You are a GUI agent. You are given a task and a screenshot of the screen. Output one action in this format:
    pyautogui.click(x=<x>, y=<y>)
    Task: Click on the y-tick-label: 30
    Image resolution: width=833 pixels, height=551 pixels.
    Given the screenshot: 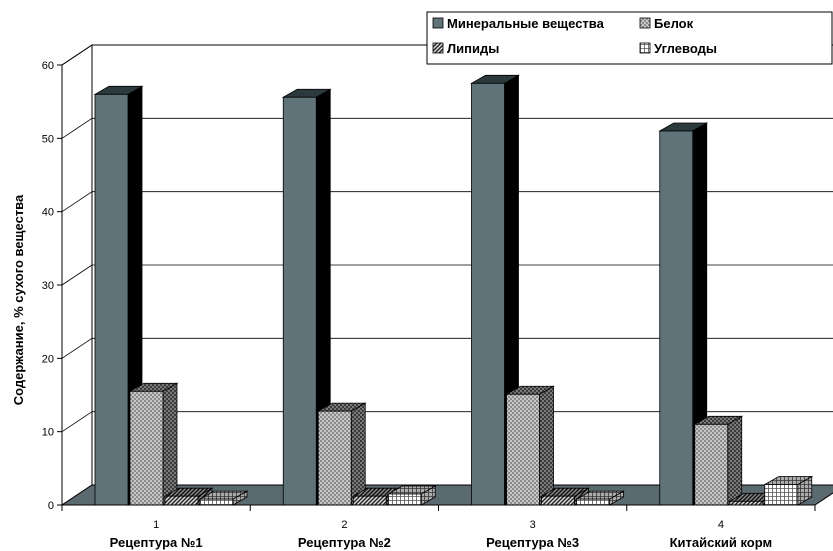 What is the action you would take?
    pyautogui.click(x=48, y=286)
    